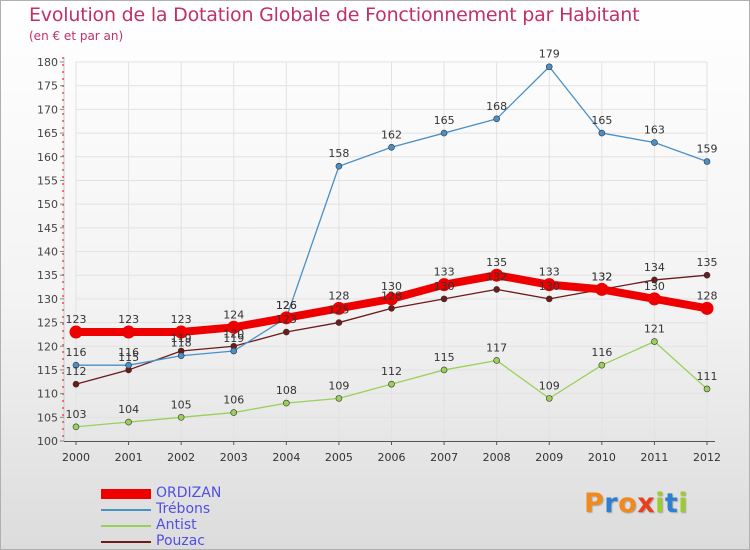  I want to click on proxiti-logo: Proxiti, so click(636, 503).